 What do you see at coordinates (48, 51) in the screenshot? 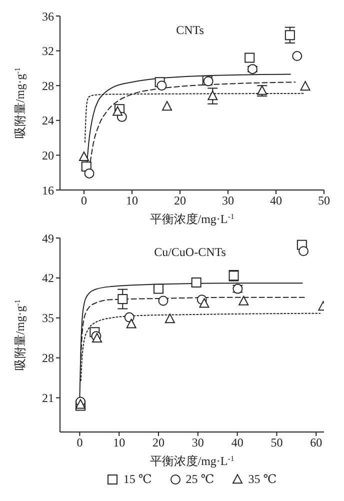
I see `y-tick-label: 32` at bounding box center [48, 51].